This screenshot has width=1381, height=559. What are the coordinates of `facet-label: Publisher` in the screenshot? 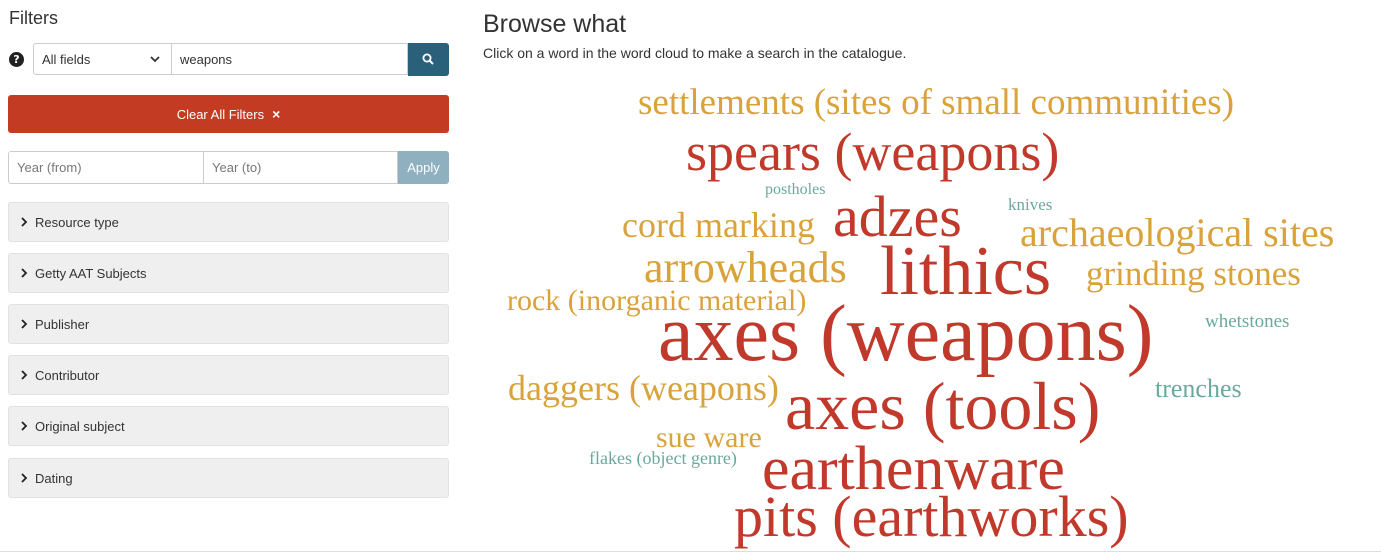 It's located at (62, 324).